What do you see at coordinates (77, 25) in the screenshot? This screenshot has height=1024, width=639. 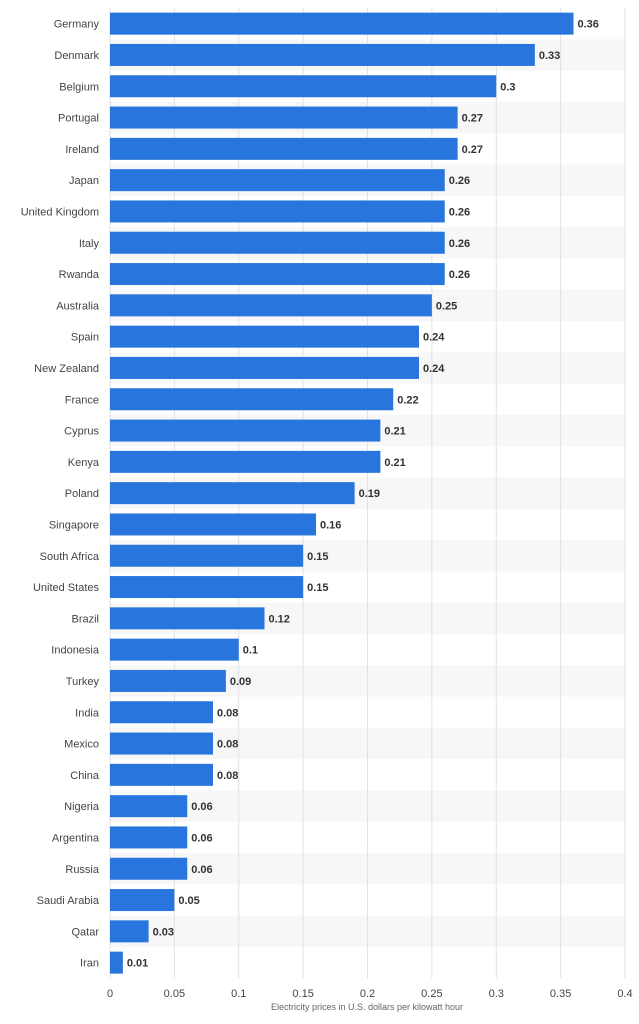 I see `category-label: Germany` at bounding box center [77, 25].